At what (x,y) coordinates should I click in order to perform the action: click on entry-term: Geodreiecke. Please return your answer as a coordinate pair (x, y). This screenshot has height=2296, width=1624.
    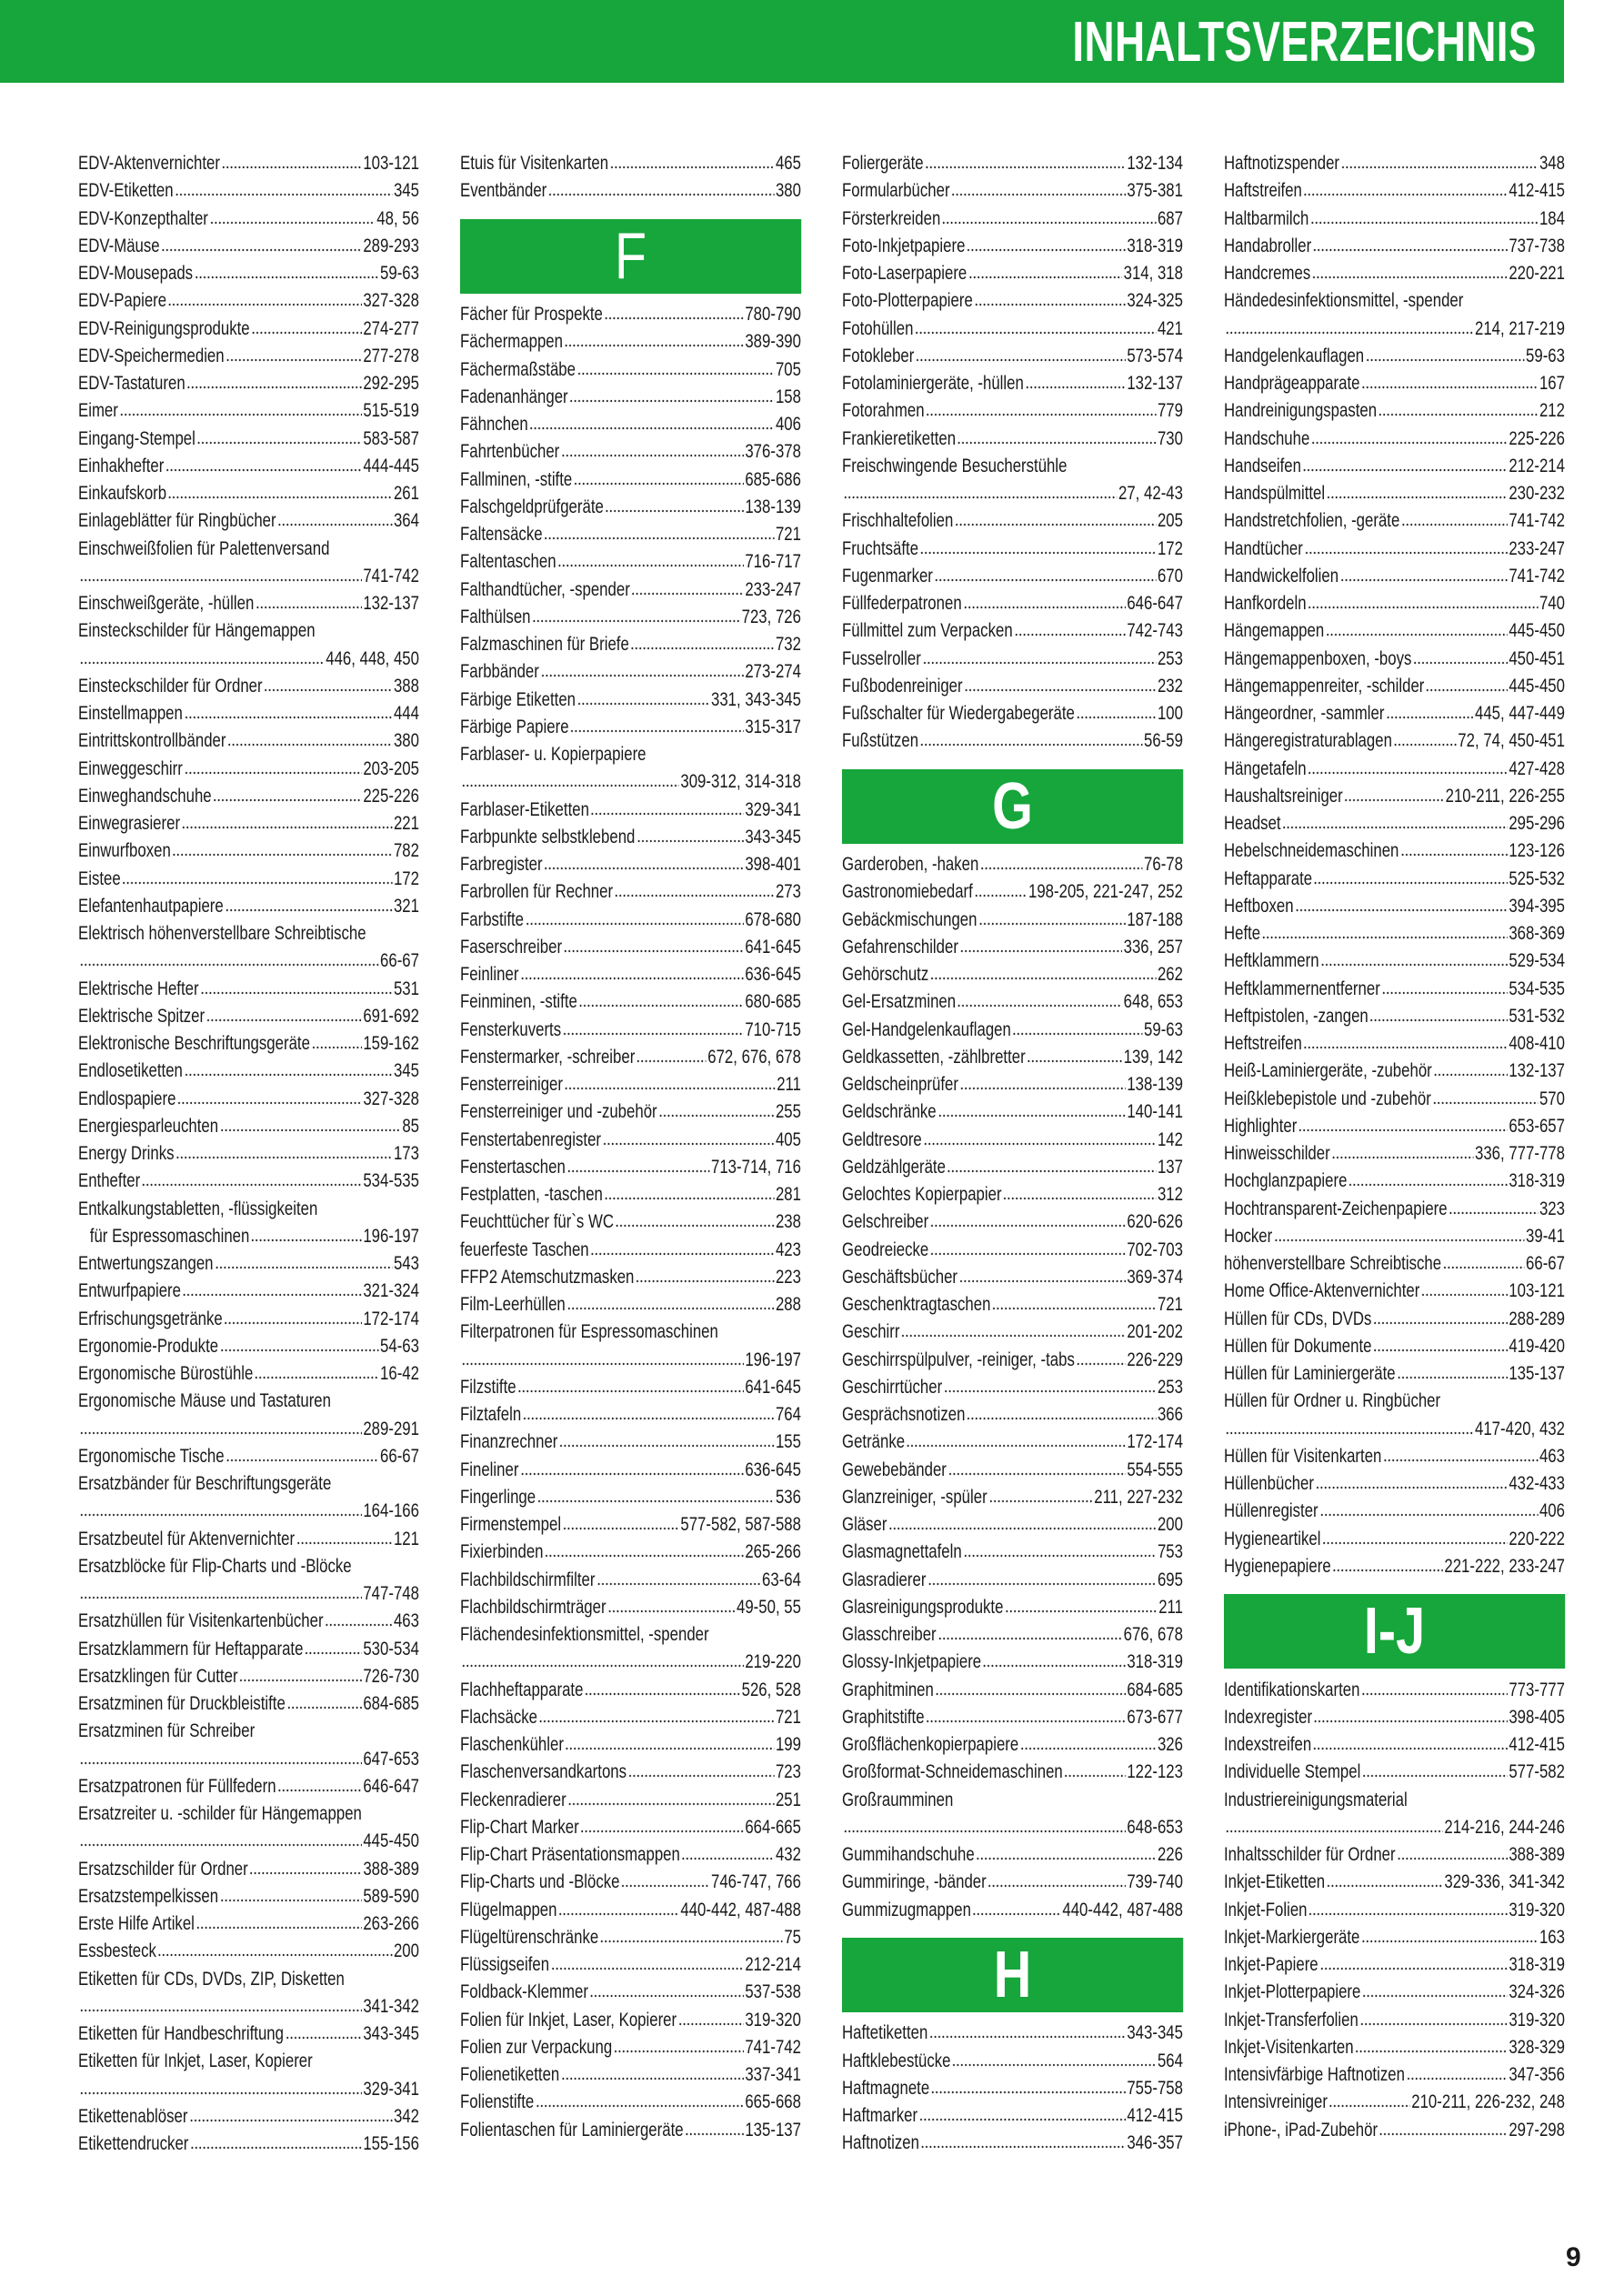
    Looking at the image, I should click on (885, 1249).